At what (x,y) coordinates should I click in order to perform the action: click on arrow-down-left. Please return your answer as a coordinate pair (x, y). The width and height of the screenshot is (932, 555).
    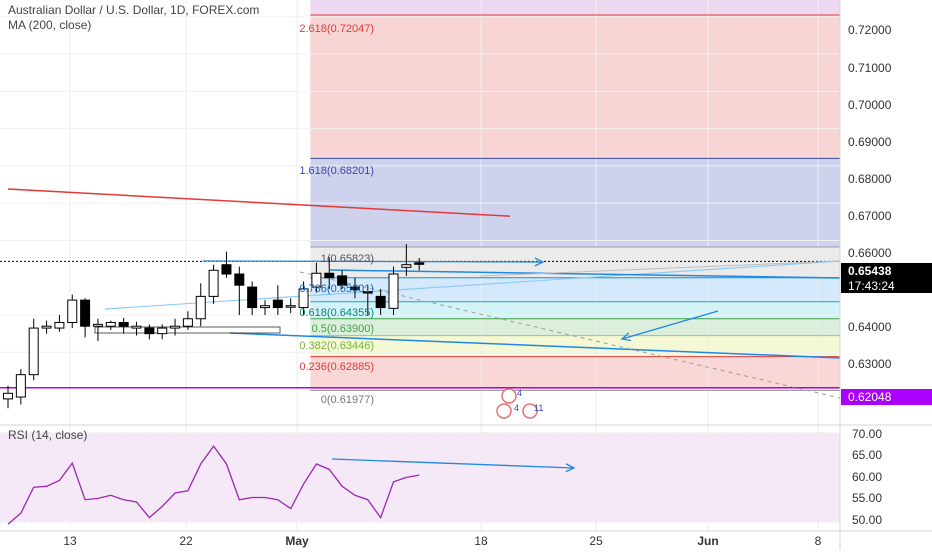
    Looking at the image, I should click on (670, 325).